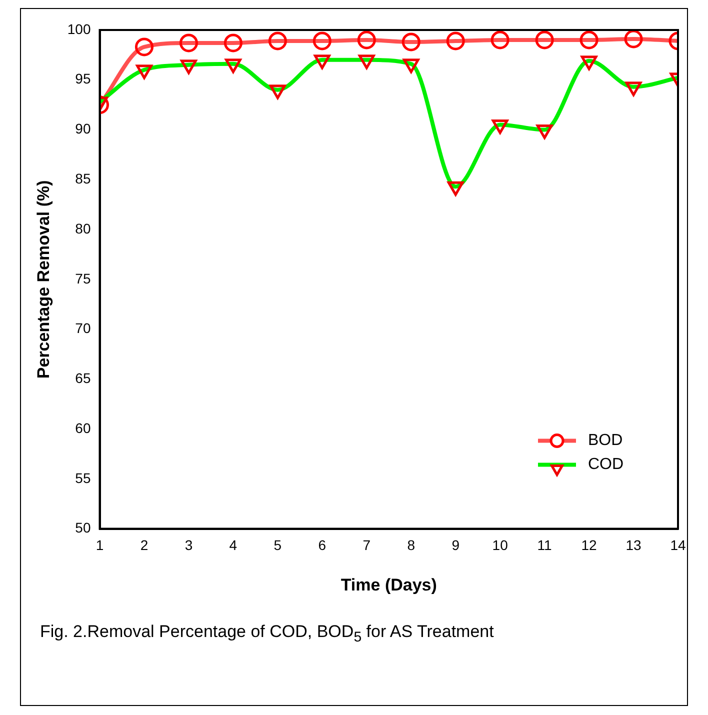  Describe the element at coordinates (233, 545) in the screenshot. I see `x-tick-label: 4` at that location.